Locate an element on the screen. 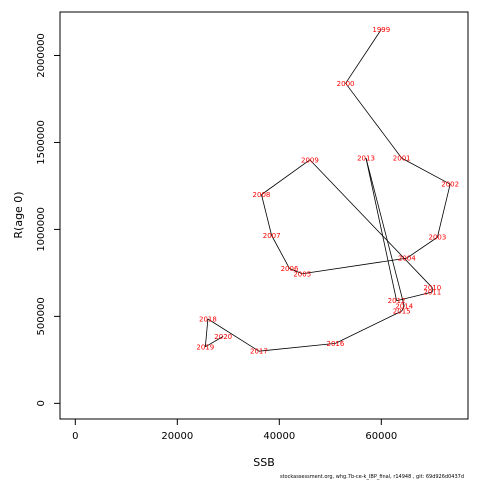 The image size is (480, 480). point-label-2015: 2015 is located at coordinates (402, 312).